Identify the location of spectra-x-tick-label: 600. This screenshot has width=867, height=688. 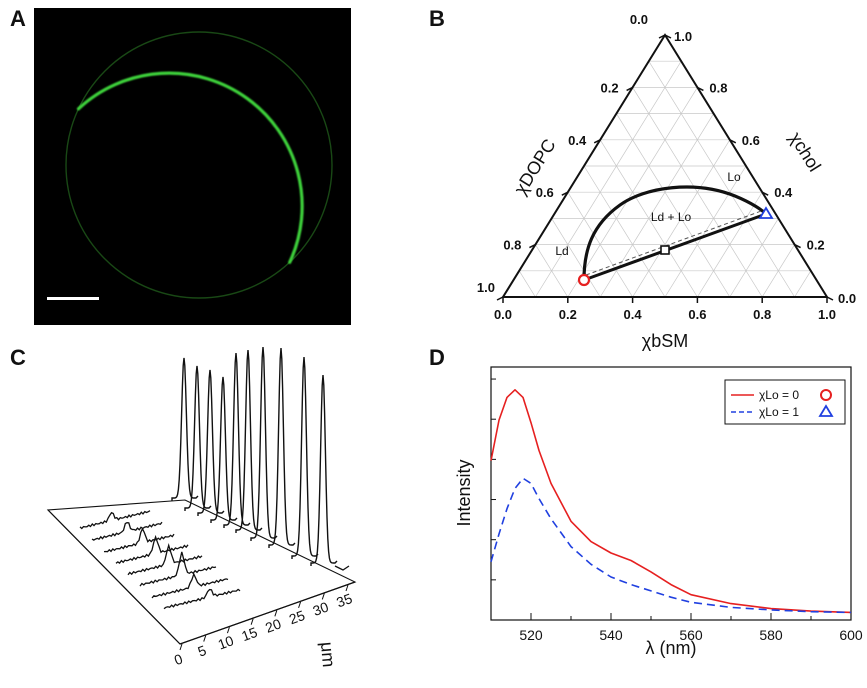
(851, 635).